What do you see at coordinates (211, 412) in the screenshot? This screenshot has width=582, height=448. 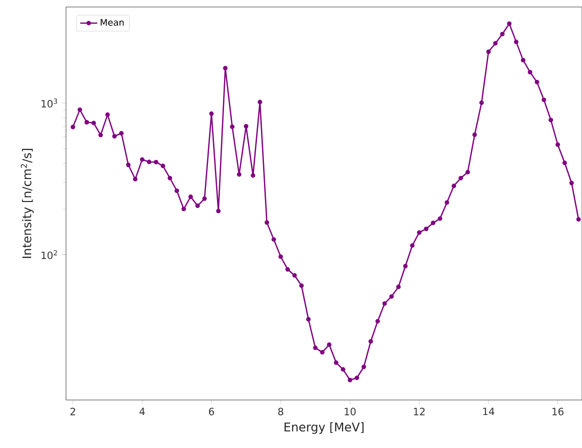 I see `x-tick-label: 6` at bounding box center [211, 412].